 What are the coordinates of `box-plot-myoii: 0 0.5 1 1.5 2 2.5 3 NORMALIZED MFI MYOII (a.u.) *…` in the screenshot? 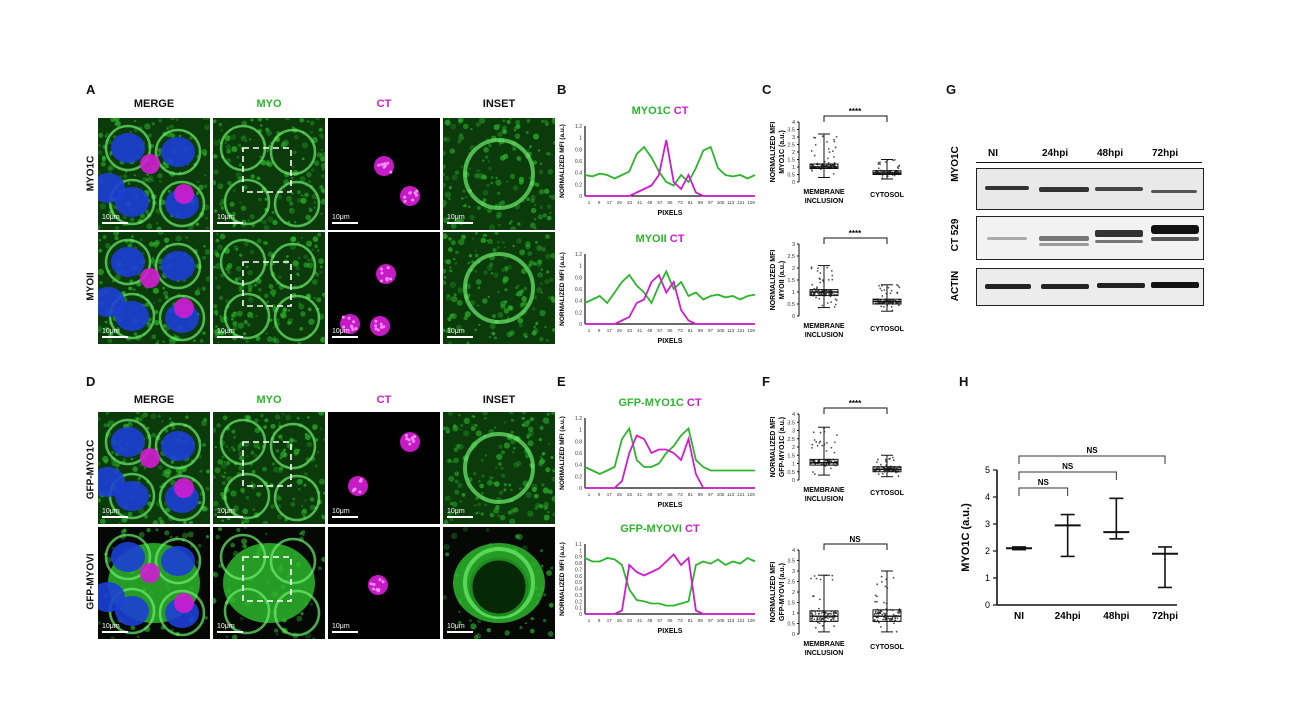 It's located at (837, 284).